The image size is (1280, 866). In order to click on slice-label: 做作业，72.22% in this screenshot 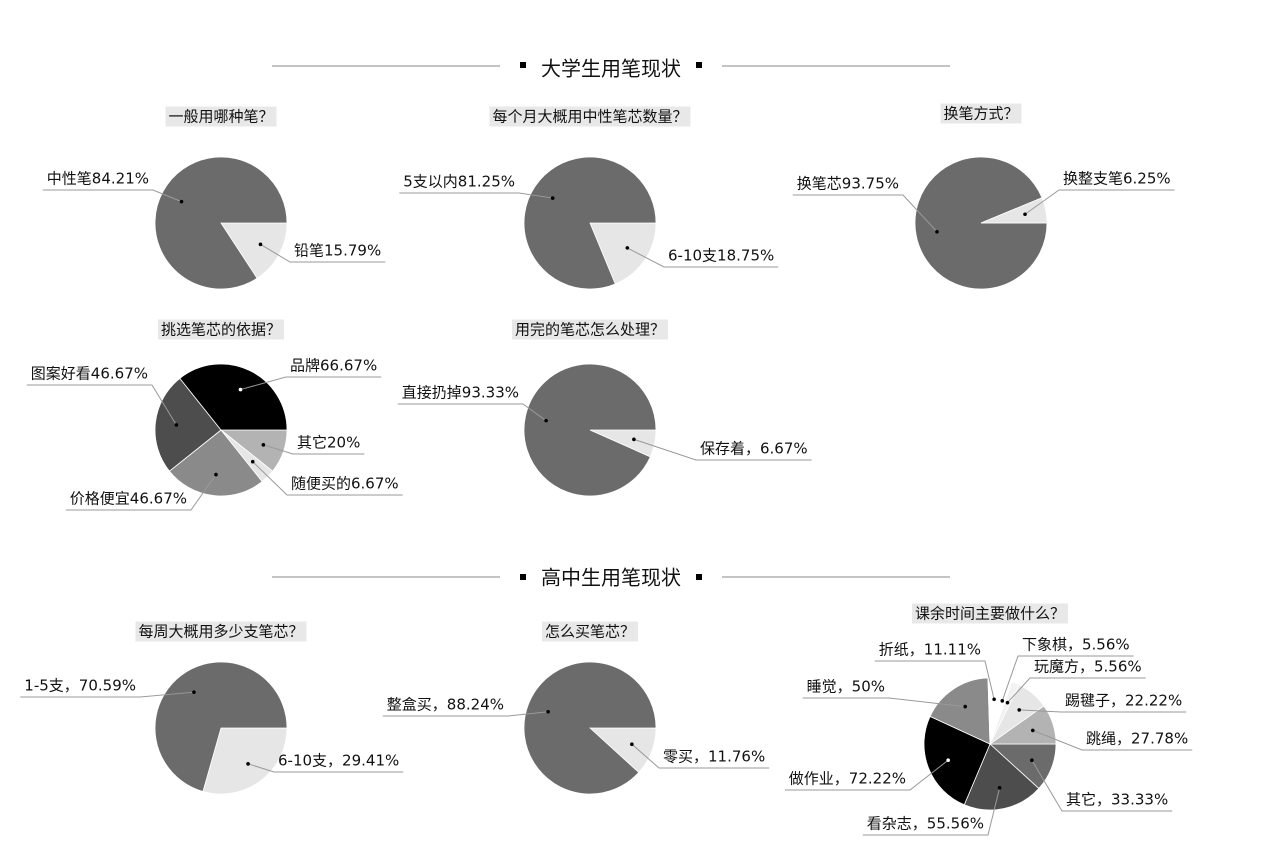, I will do `click(847, 779)`.